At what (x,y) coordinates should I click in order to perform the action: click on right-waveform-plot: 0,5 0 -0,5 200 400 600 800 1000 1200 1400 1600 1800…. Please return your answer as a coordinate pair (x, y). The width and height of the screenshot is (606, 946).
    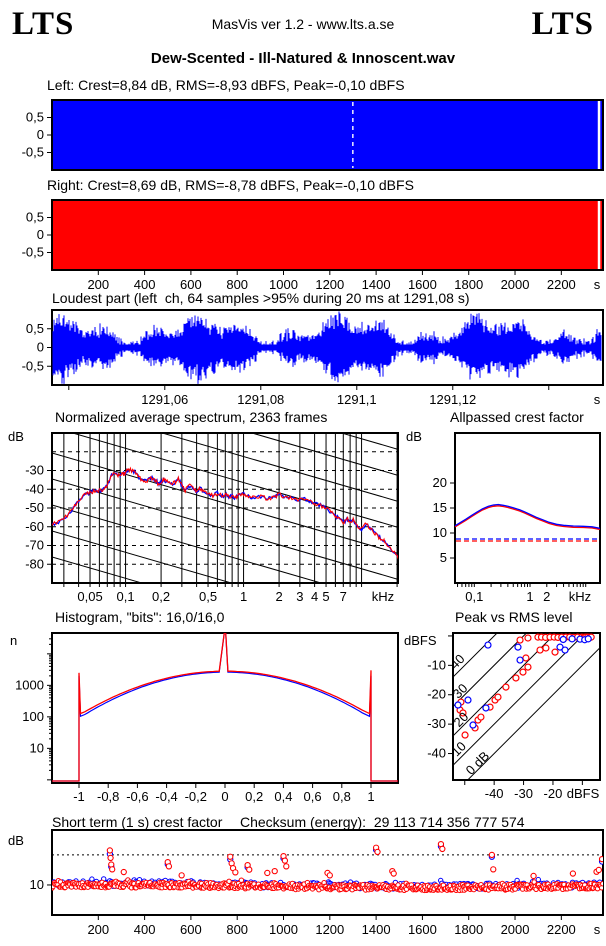
    Looking at the image, I should click on (313, 245).